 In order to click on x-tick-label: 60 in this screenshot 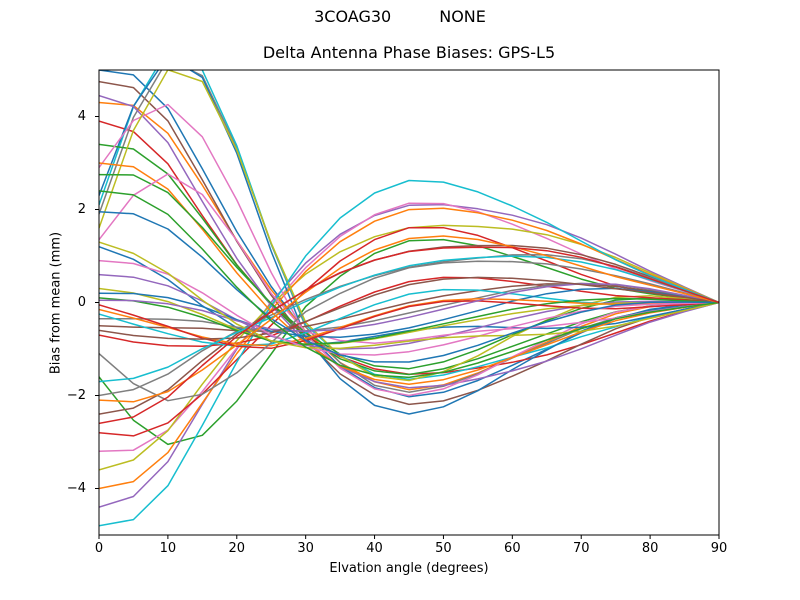, I will do `click(512, 548)`.